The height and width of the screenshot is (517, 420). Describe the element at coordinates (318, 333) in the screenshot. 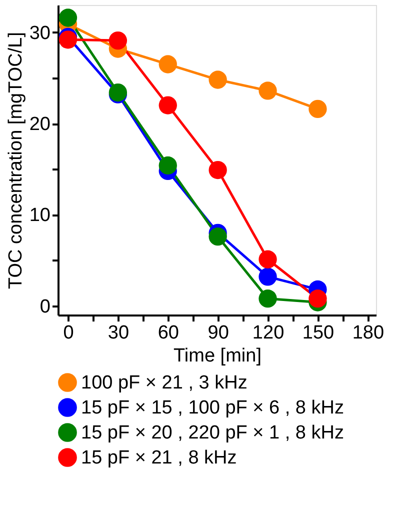

I see `x-tick-label: 150` at that location.